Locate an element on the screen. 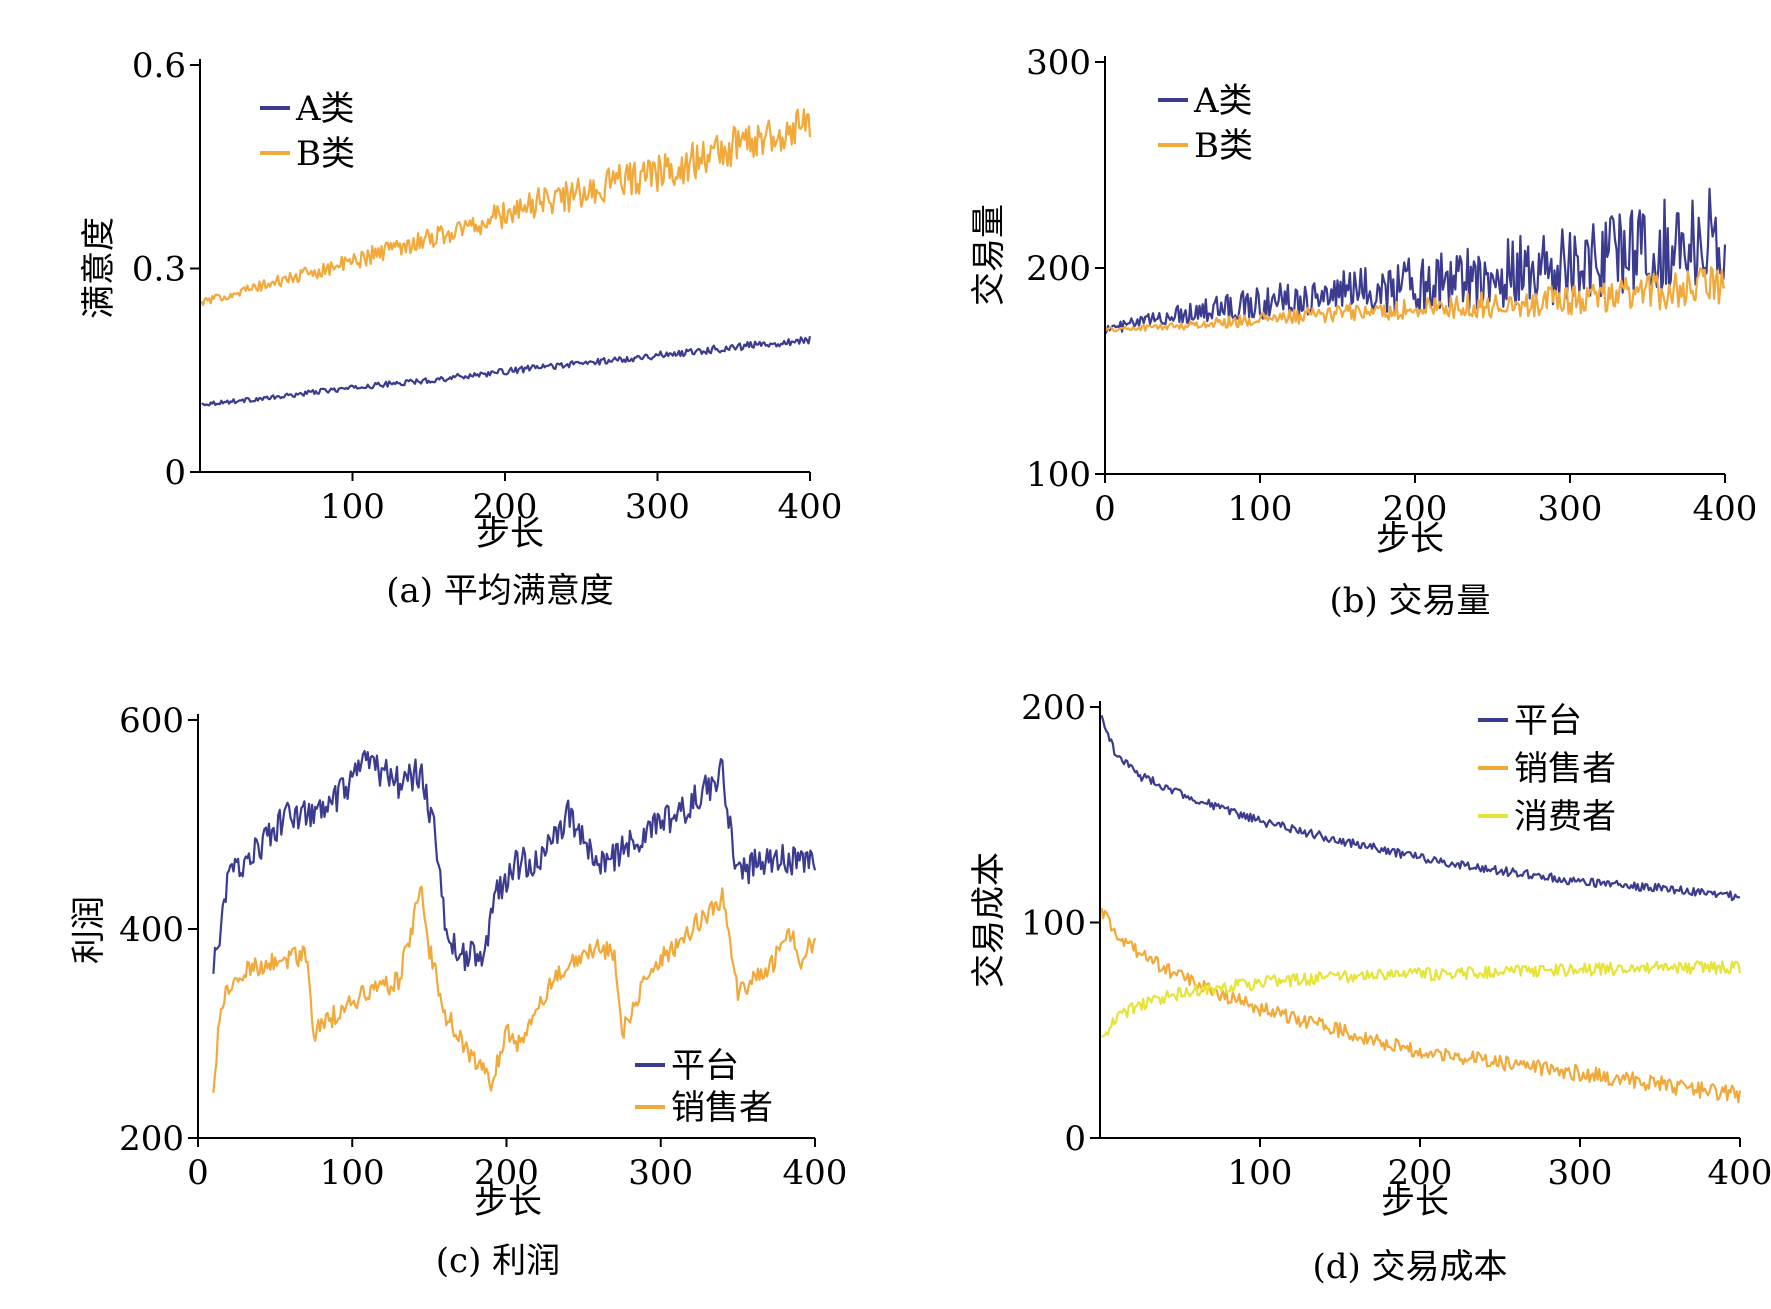  y-axis-label: 交易成本 is located at coordinates (989, 920).